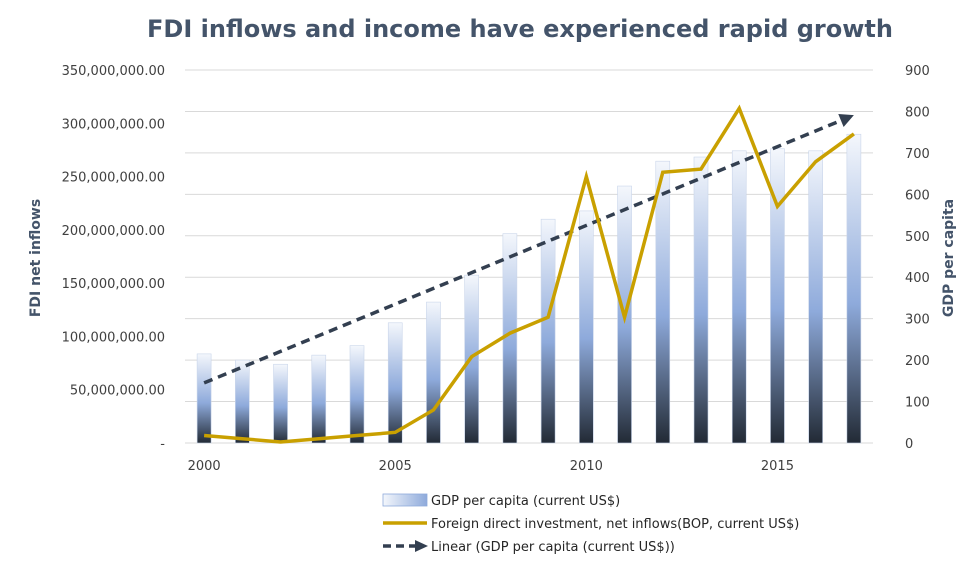 This screenshot has height=562, width=974. Describe the element at coordinates (846, 120) in the screenshot. I see `trendline-arrow-icon` at that location.